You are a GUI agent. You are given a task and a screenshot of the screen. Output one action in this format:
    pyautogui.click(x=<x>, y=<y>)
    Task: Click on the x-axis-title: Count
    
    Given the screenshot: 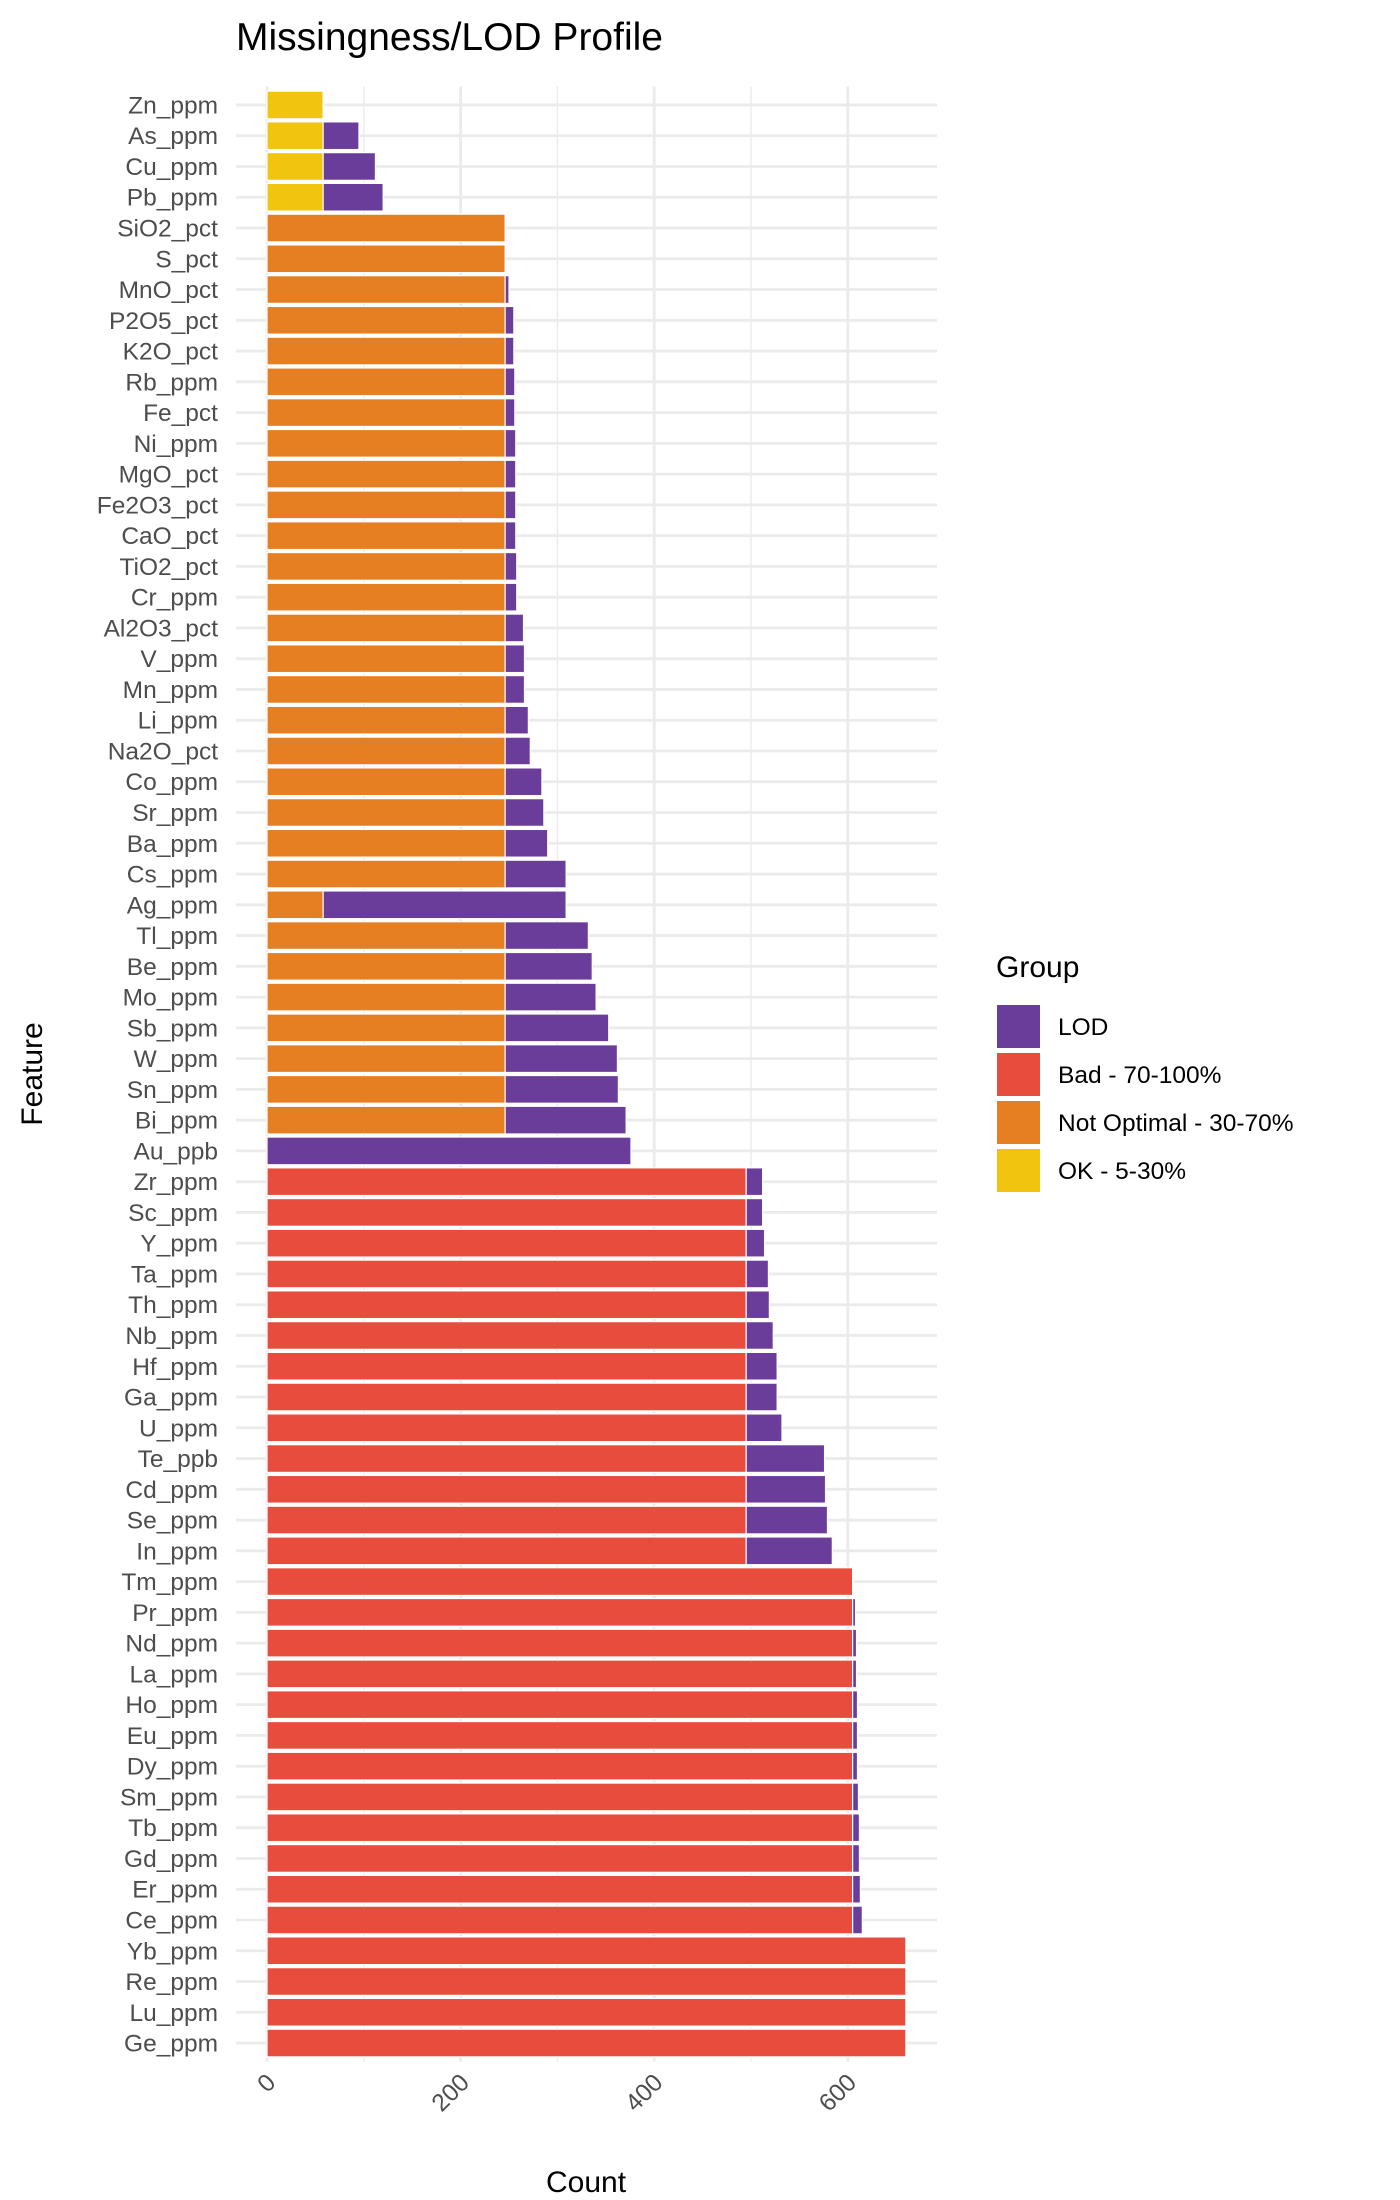 What is the action you would take?
    pyautogui.click(x=586, y=2182)
    